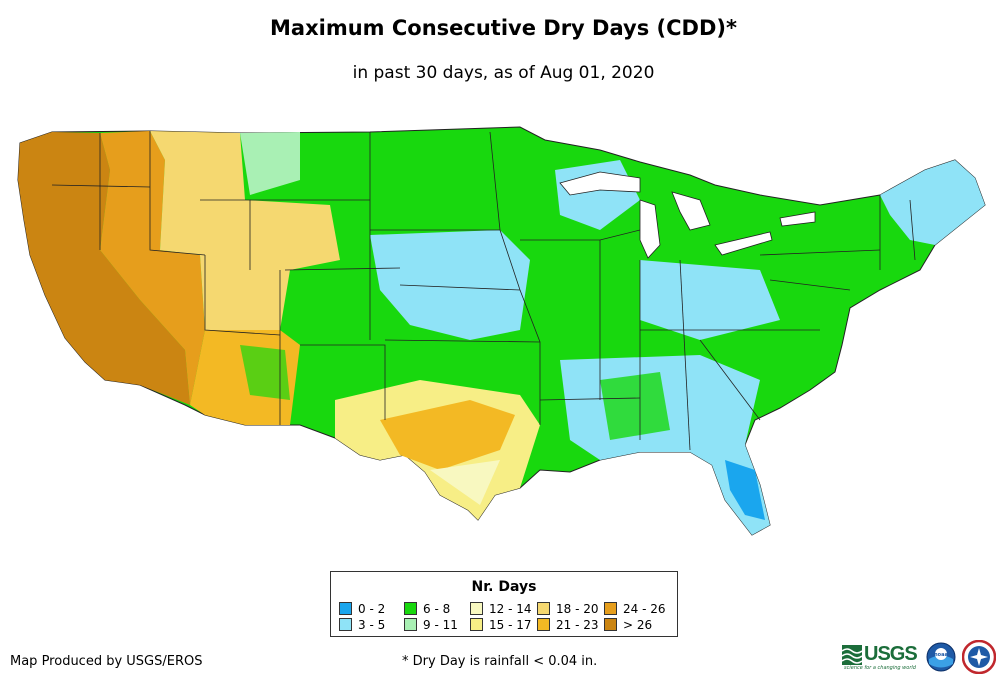  Describe the element at coordinates (152, 268) in the screenshot. I see `region-great-basin` at that location.